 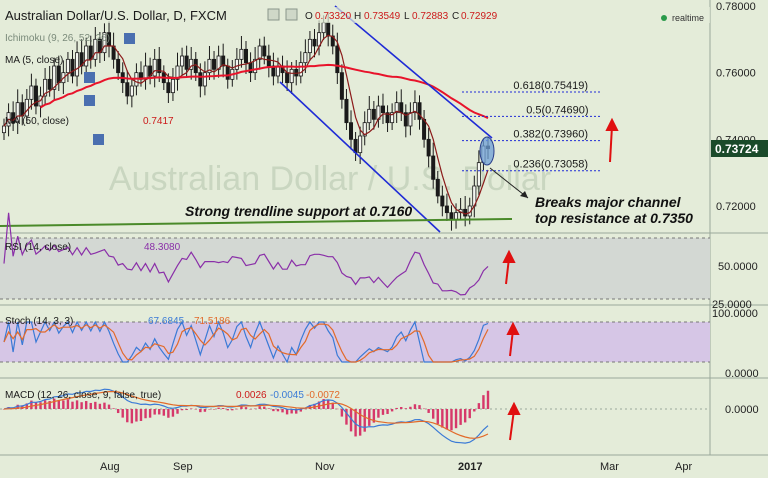 I want to click on stoch-d-line, so click(x=246, y=343).